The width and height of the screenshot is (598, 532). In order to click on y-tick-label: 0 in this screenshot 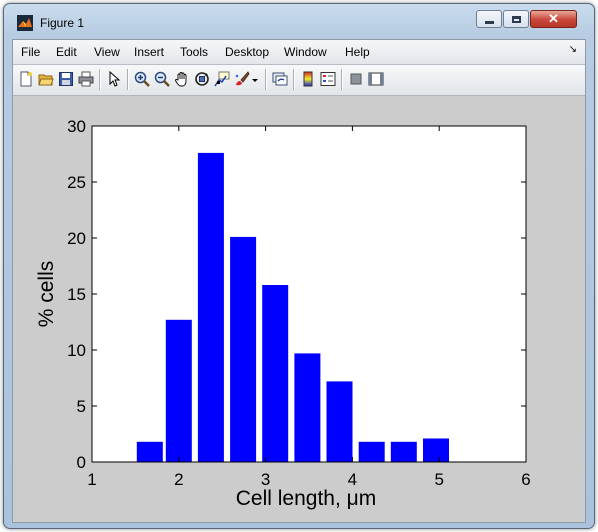, I will do `click(81, 462)`.